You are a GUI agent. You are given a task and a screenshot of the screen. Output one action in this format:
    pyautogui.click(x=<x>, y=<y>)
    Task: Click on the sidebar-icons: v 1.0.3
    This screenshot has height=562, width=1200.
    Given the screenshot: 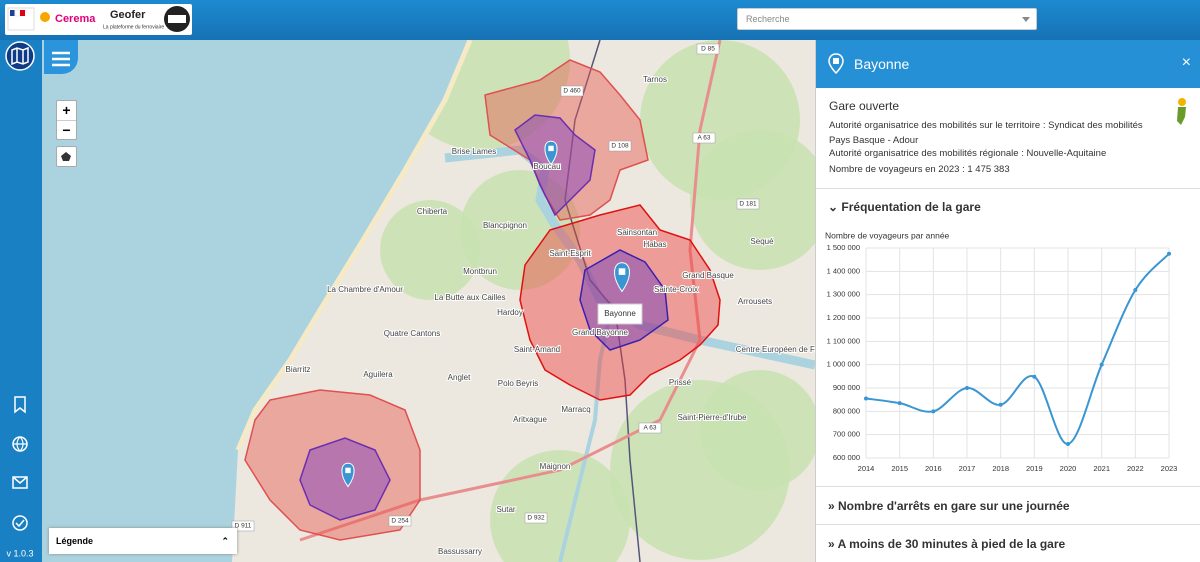 What is the action you would take?
    pyautogui.click(x=20, y=299)
    